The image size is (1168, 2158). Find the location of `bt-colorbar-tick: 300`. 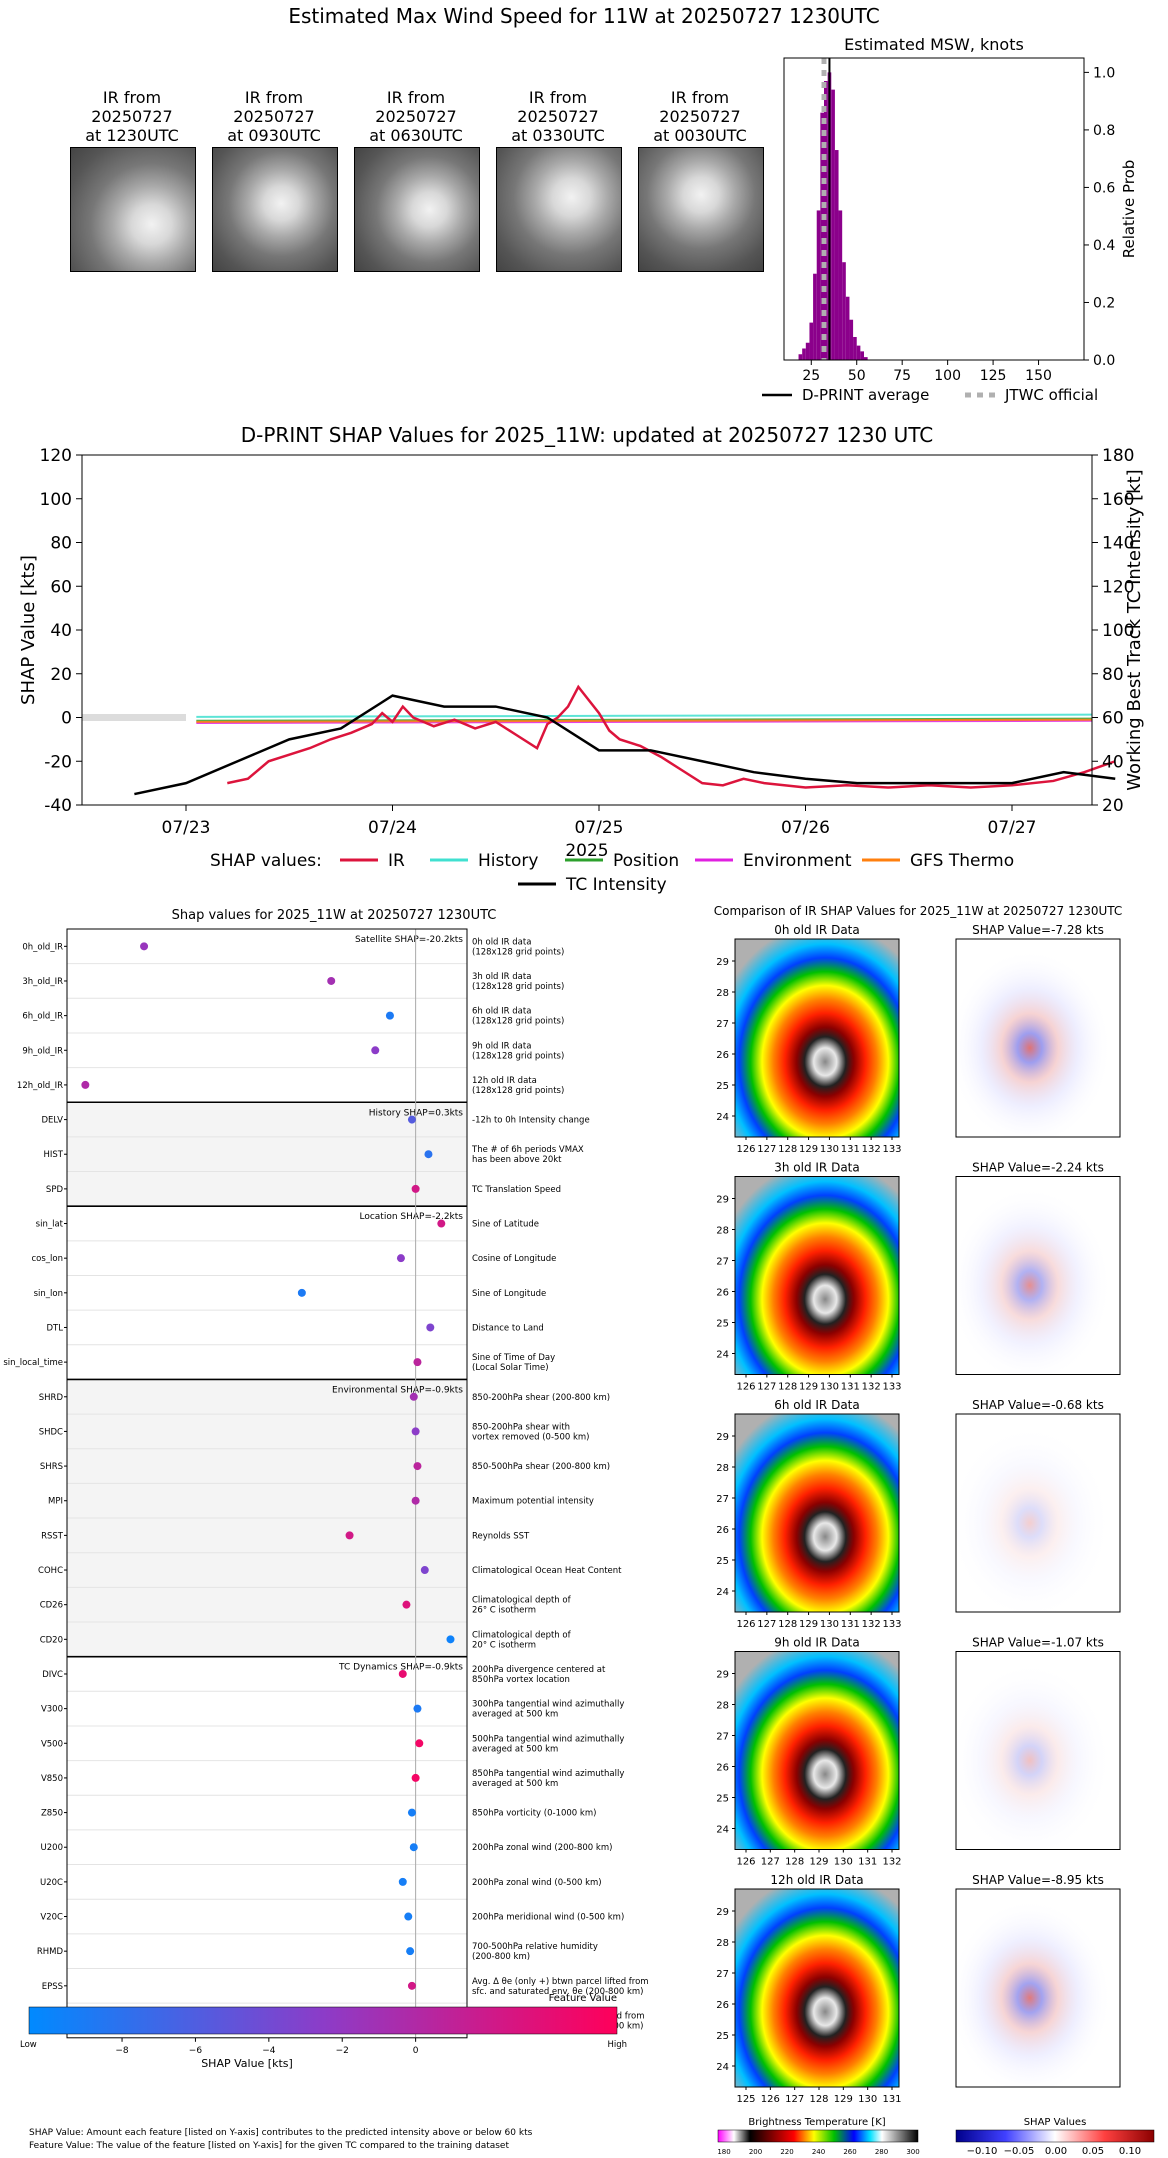

bt-colorbar-tick: 300 is located at coordinates (912, 2152).